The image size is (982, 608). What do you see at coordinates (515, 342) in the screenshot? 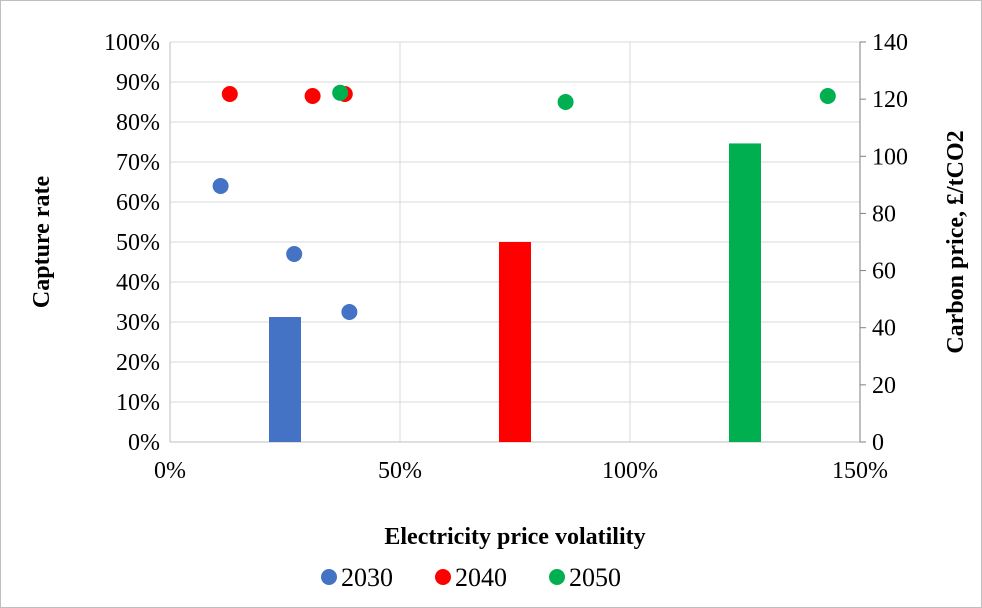
I see `bar-2040` at bounding box center [515, 342].